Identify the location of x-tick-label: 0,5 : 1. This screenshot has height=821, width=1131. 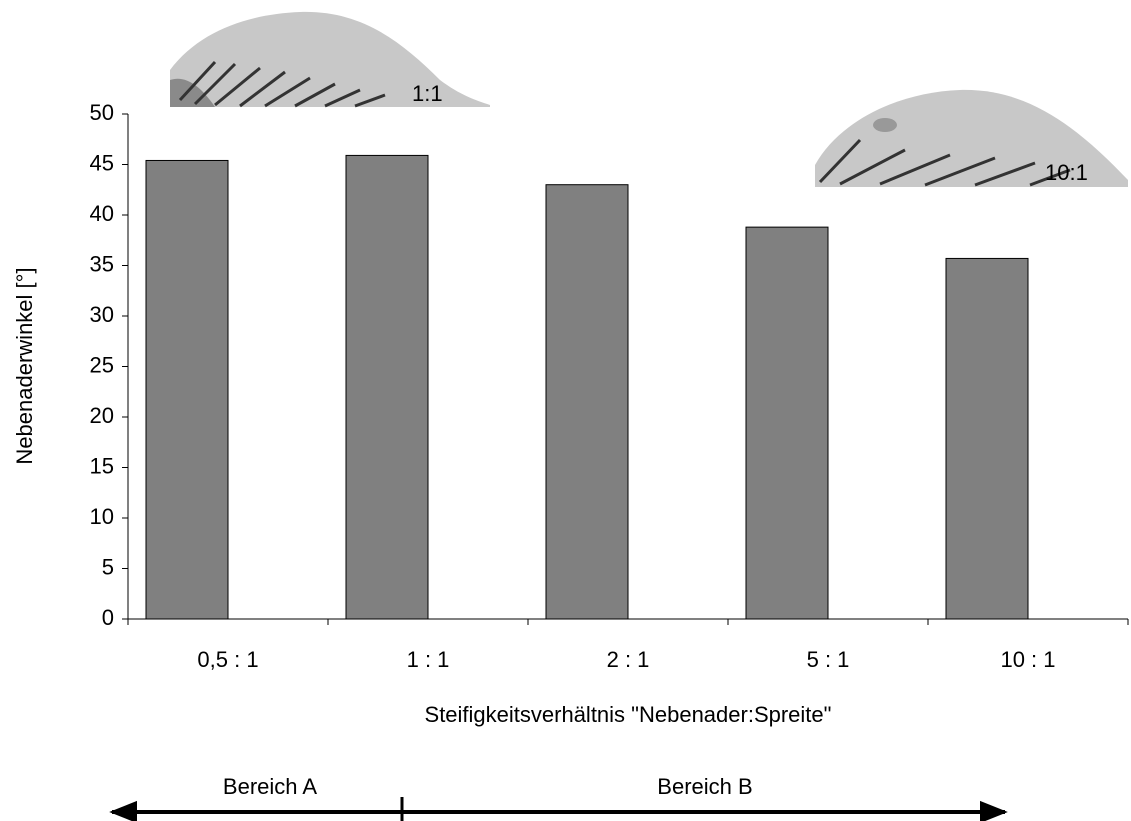
(227, 659).